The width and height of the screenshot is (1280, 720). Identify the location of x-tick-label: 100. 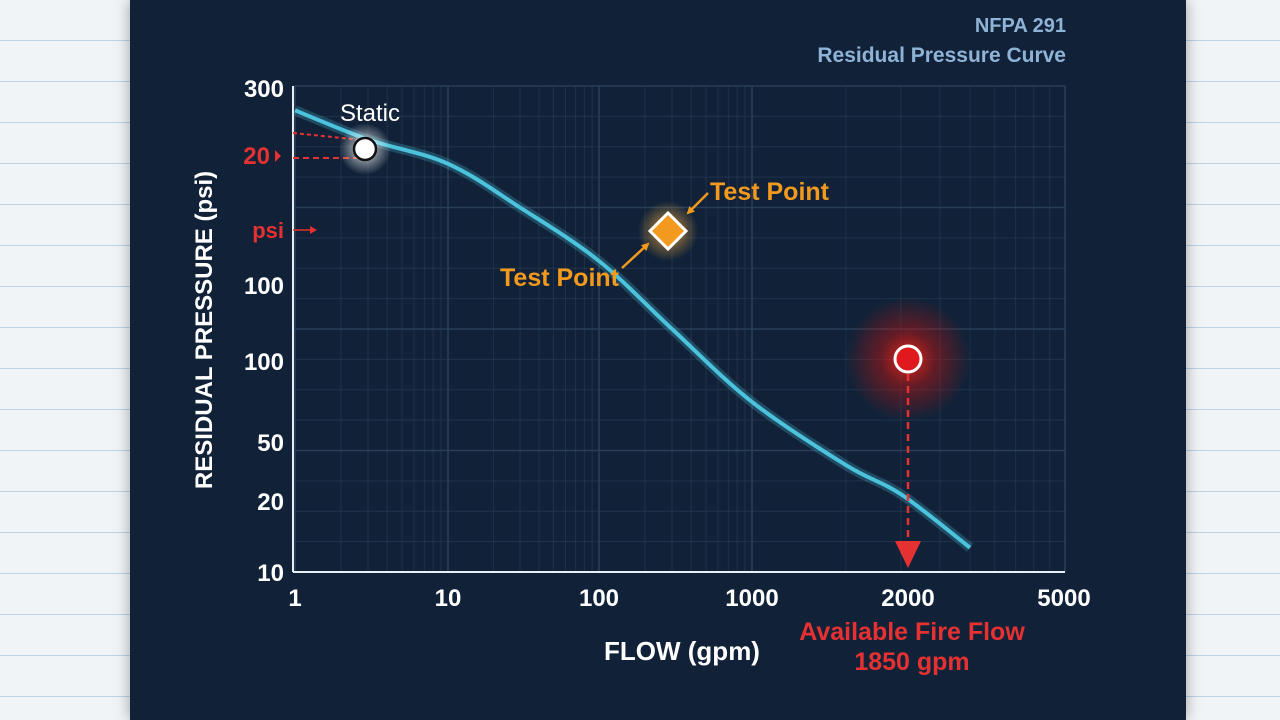
(599, 598).